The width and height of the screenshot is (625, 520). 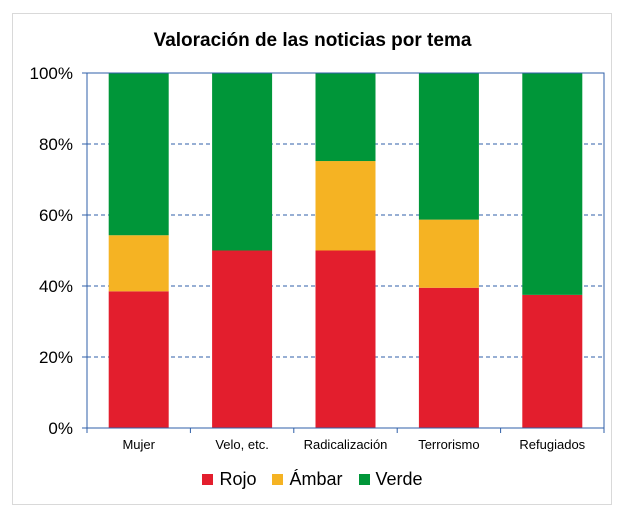 I want to click on y-tick-label: 40%, so click(x=56, y=286).